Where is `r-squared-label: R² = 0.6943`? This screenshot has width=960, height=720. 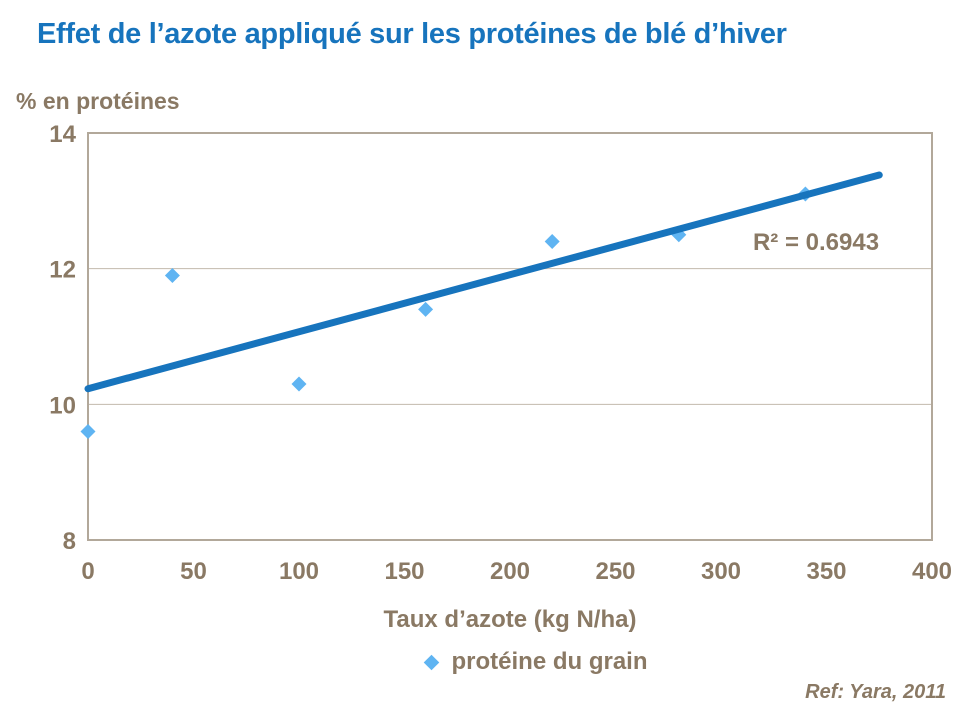
r-squared-label: R² = 0.6943 is located at coordinates (816, 242).